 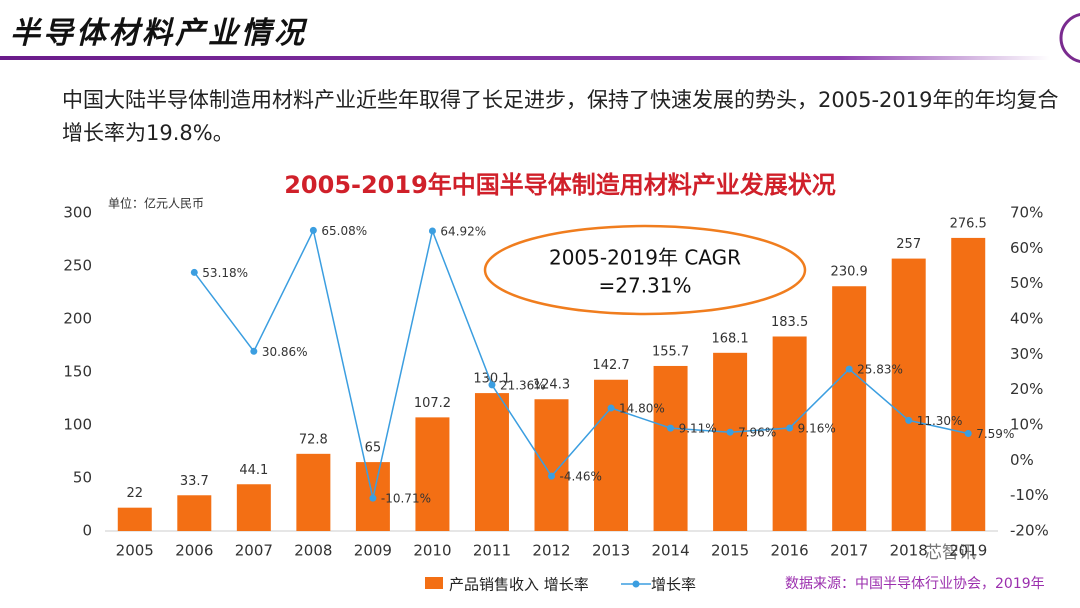 What do you see at coordinates (1026, 389) in the screenshot?
I see `y2-tick-label: 20%` at bounding box center [1026, 389].